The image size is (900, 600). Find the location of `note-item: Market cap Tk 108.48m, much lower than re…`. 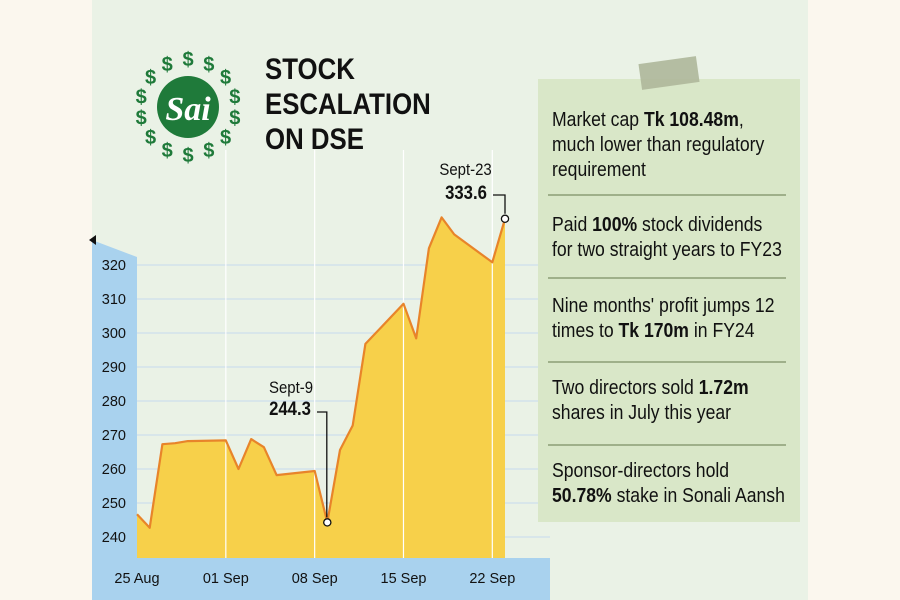

note-item: Market cap Tk 108.48m, much lower than re… is located at coordinates (662, 145).